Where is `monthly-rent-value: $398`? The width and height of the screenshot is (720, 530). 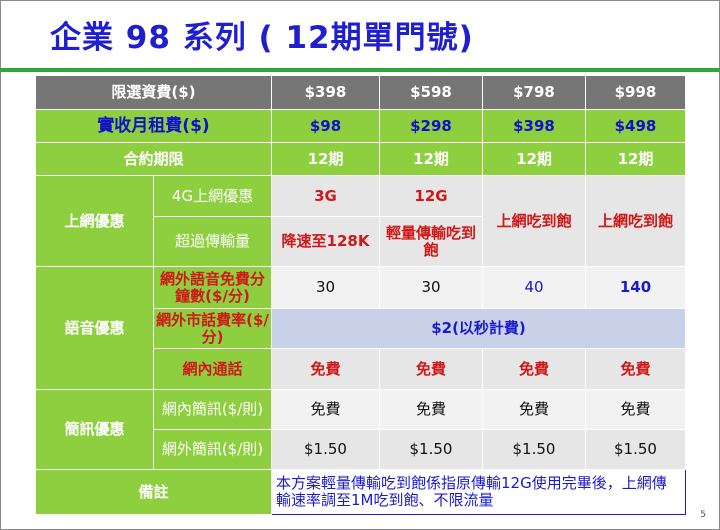
monthly-rent-value: $398 is located at coordinates (534, 126).